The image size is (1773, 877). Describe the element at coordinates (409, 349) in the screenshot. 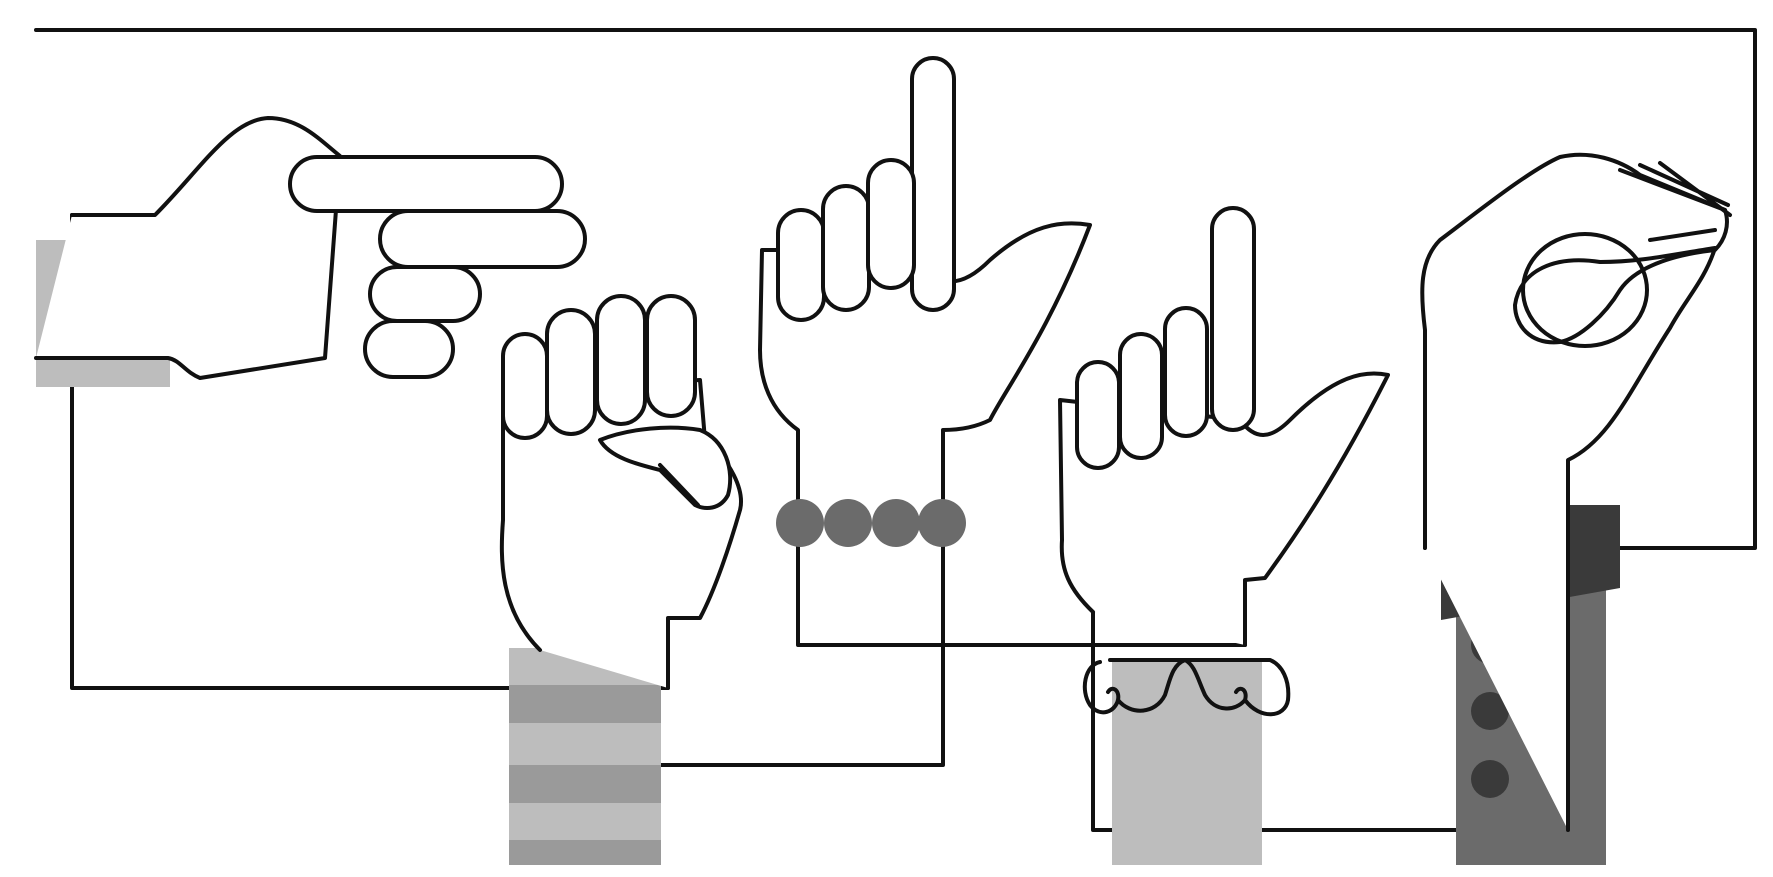

I see `finger-pinky-sideways` at that location.